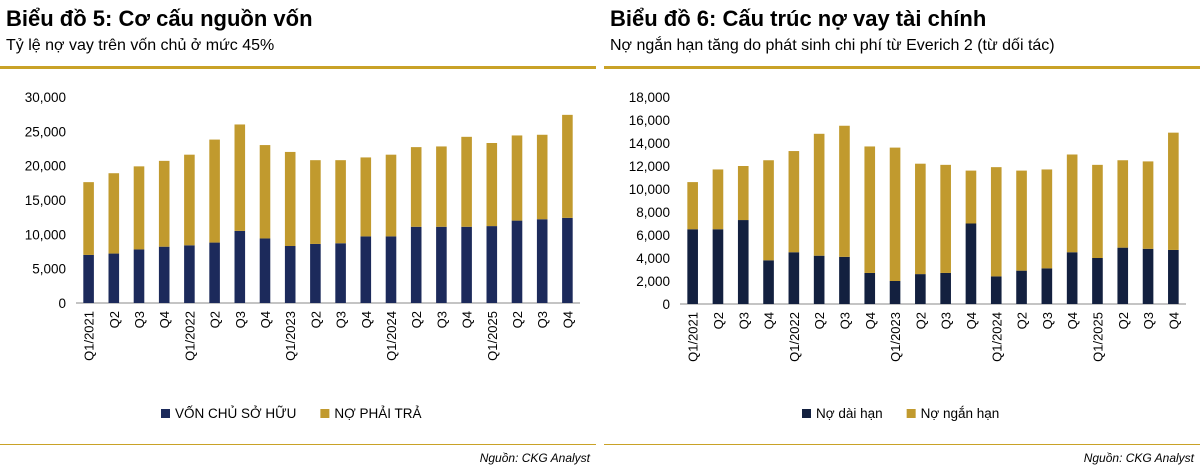 This screenshot has width=1200, height=471. Describe the element at coordinates (960, 413) in the screenshot. I see `legend-label: Nợ ngắn hạn` at that location.